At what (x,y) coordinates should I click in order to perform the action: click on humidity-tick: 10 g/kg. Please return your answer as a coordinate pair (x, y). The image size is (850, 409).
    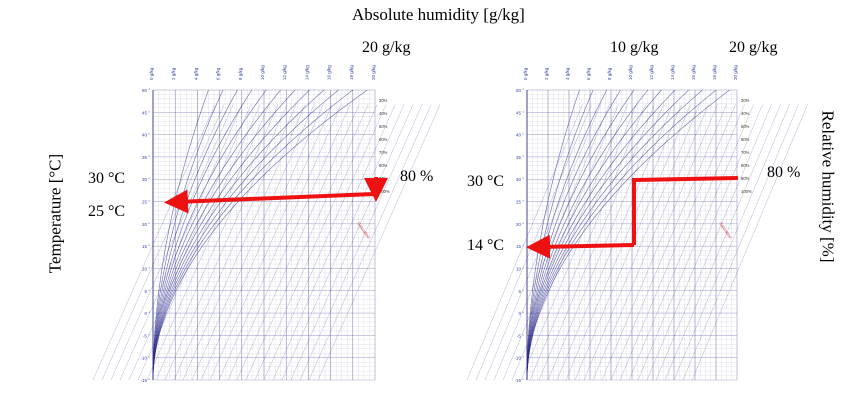
    Looking at the image, I should click on (630, 72).